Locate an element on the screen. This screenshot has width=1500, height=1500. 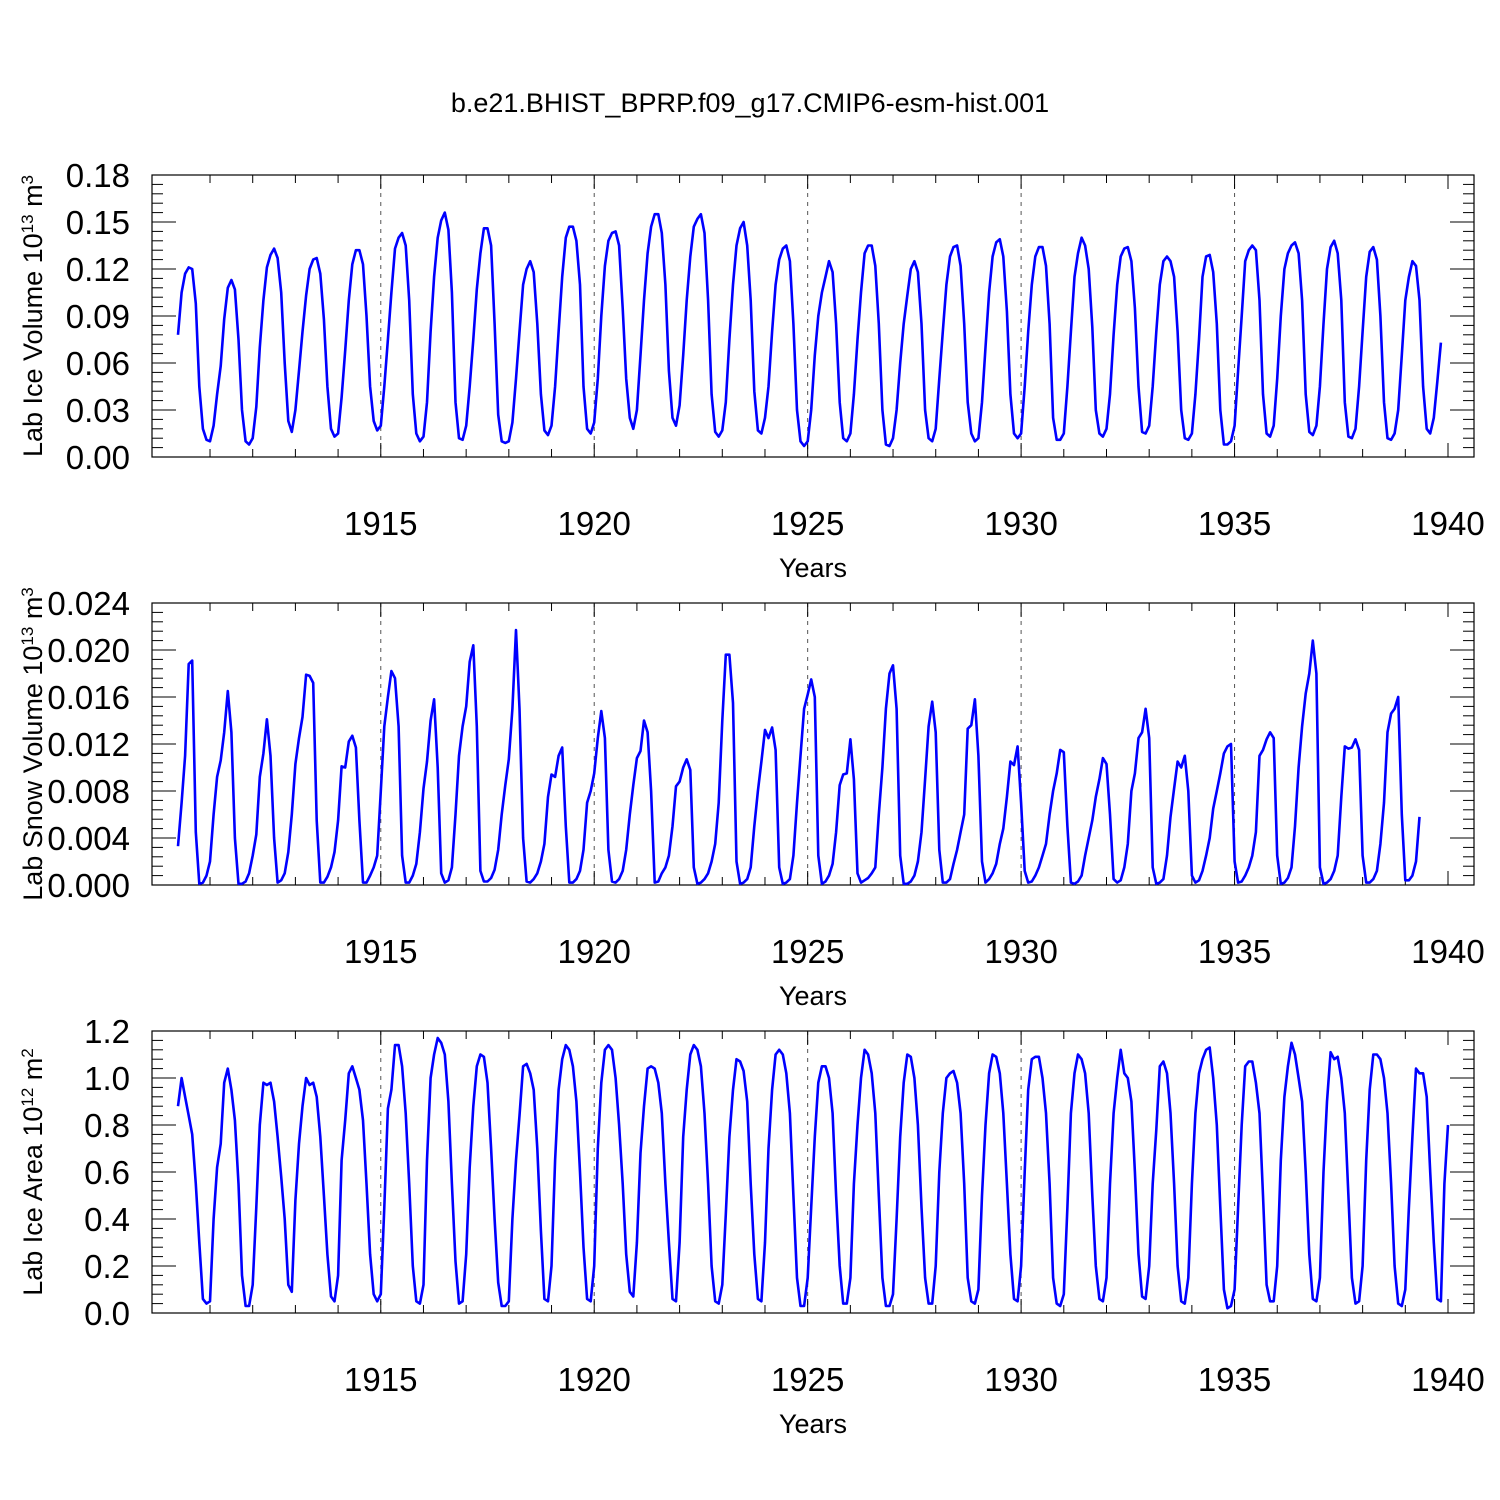
y-axis-title: Lab Ice Volume 1013 m3 is located at coordinates (33, 316).